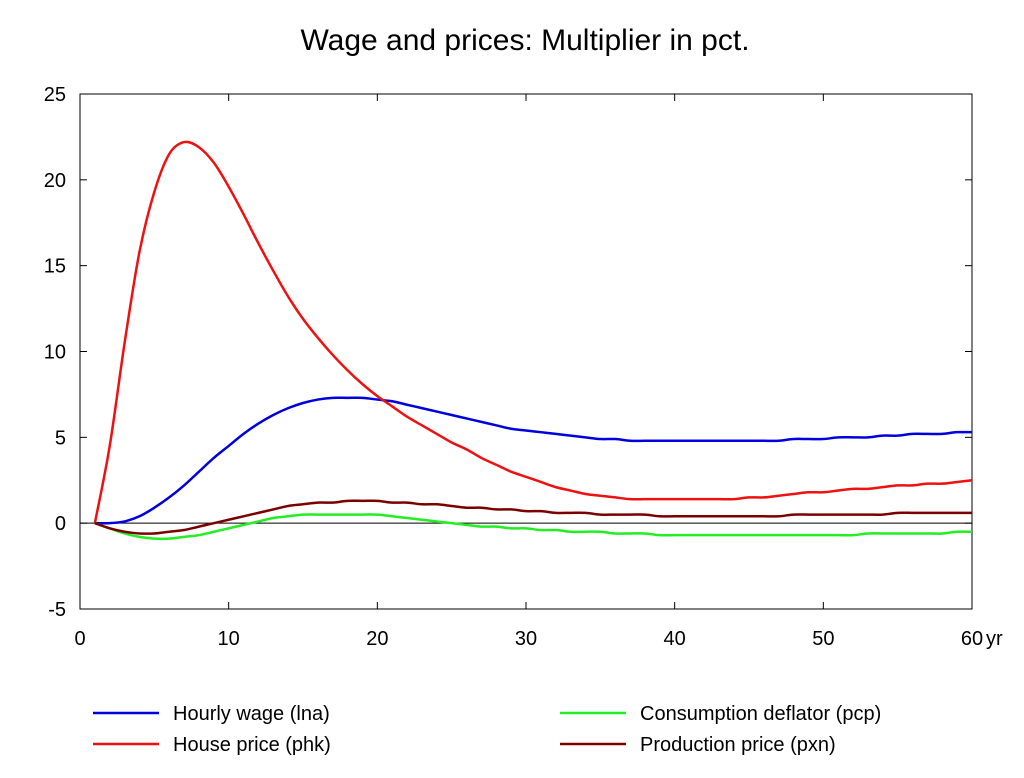 The width and height of the screenshot is (1024, 778). What do you see at coordinates (377, 639) in the screenshot?
I see `x-tick-label: 20` at bounding box center [377, 639].